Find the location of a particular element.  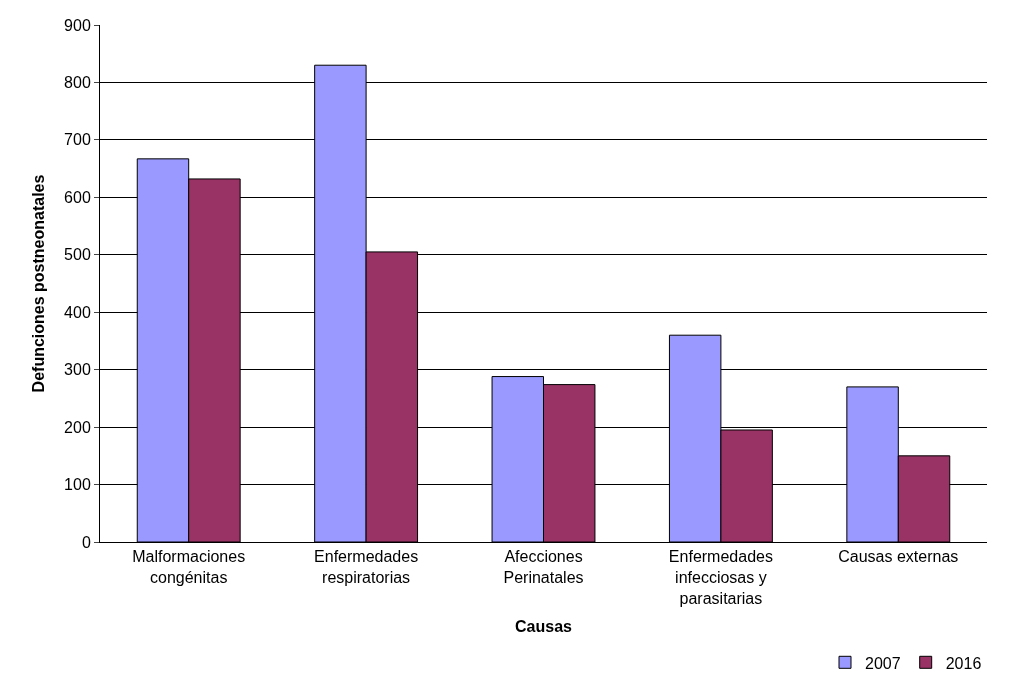

y-tick-label: 200 is located at coordinates (77, 427).